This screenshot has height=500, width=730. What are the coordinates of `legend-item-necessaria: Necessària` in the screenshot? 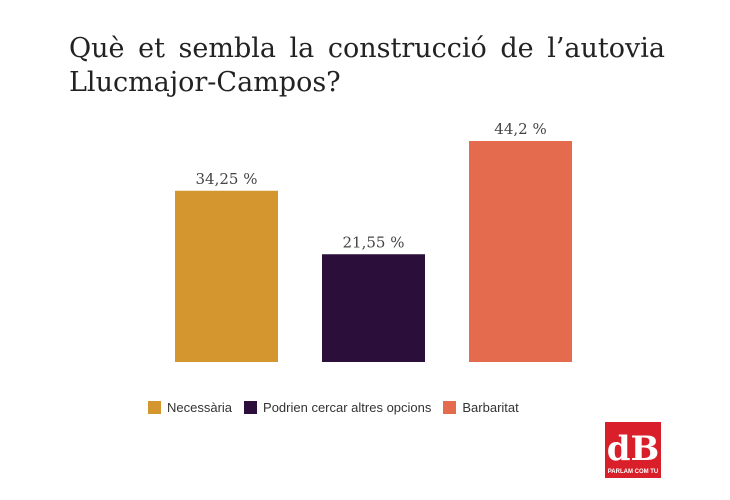 It's located at (190, 407).